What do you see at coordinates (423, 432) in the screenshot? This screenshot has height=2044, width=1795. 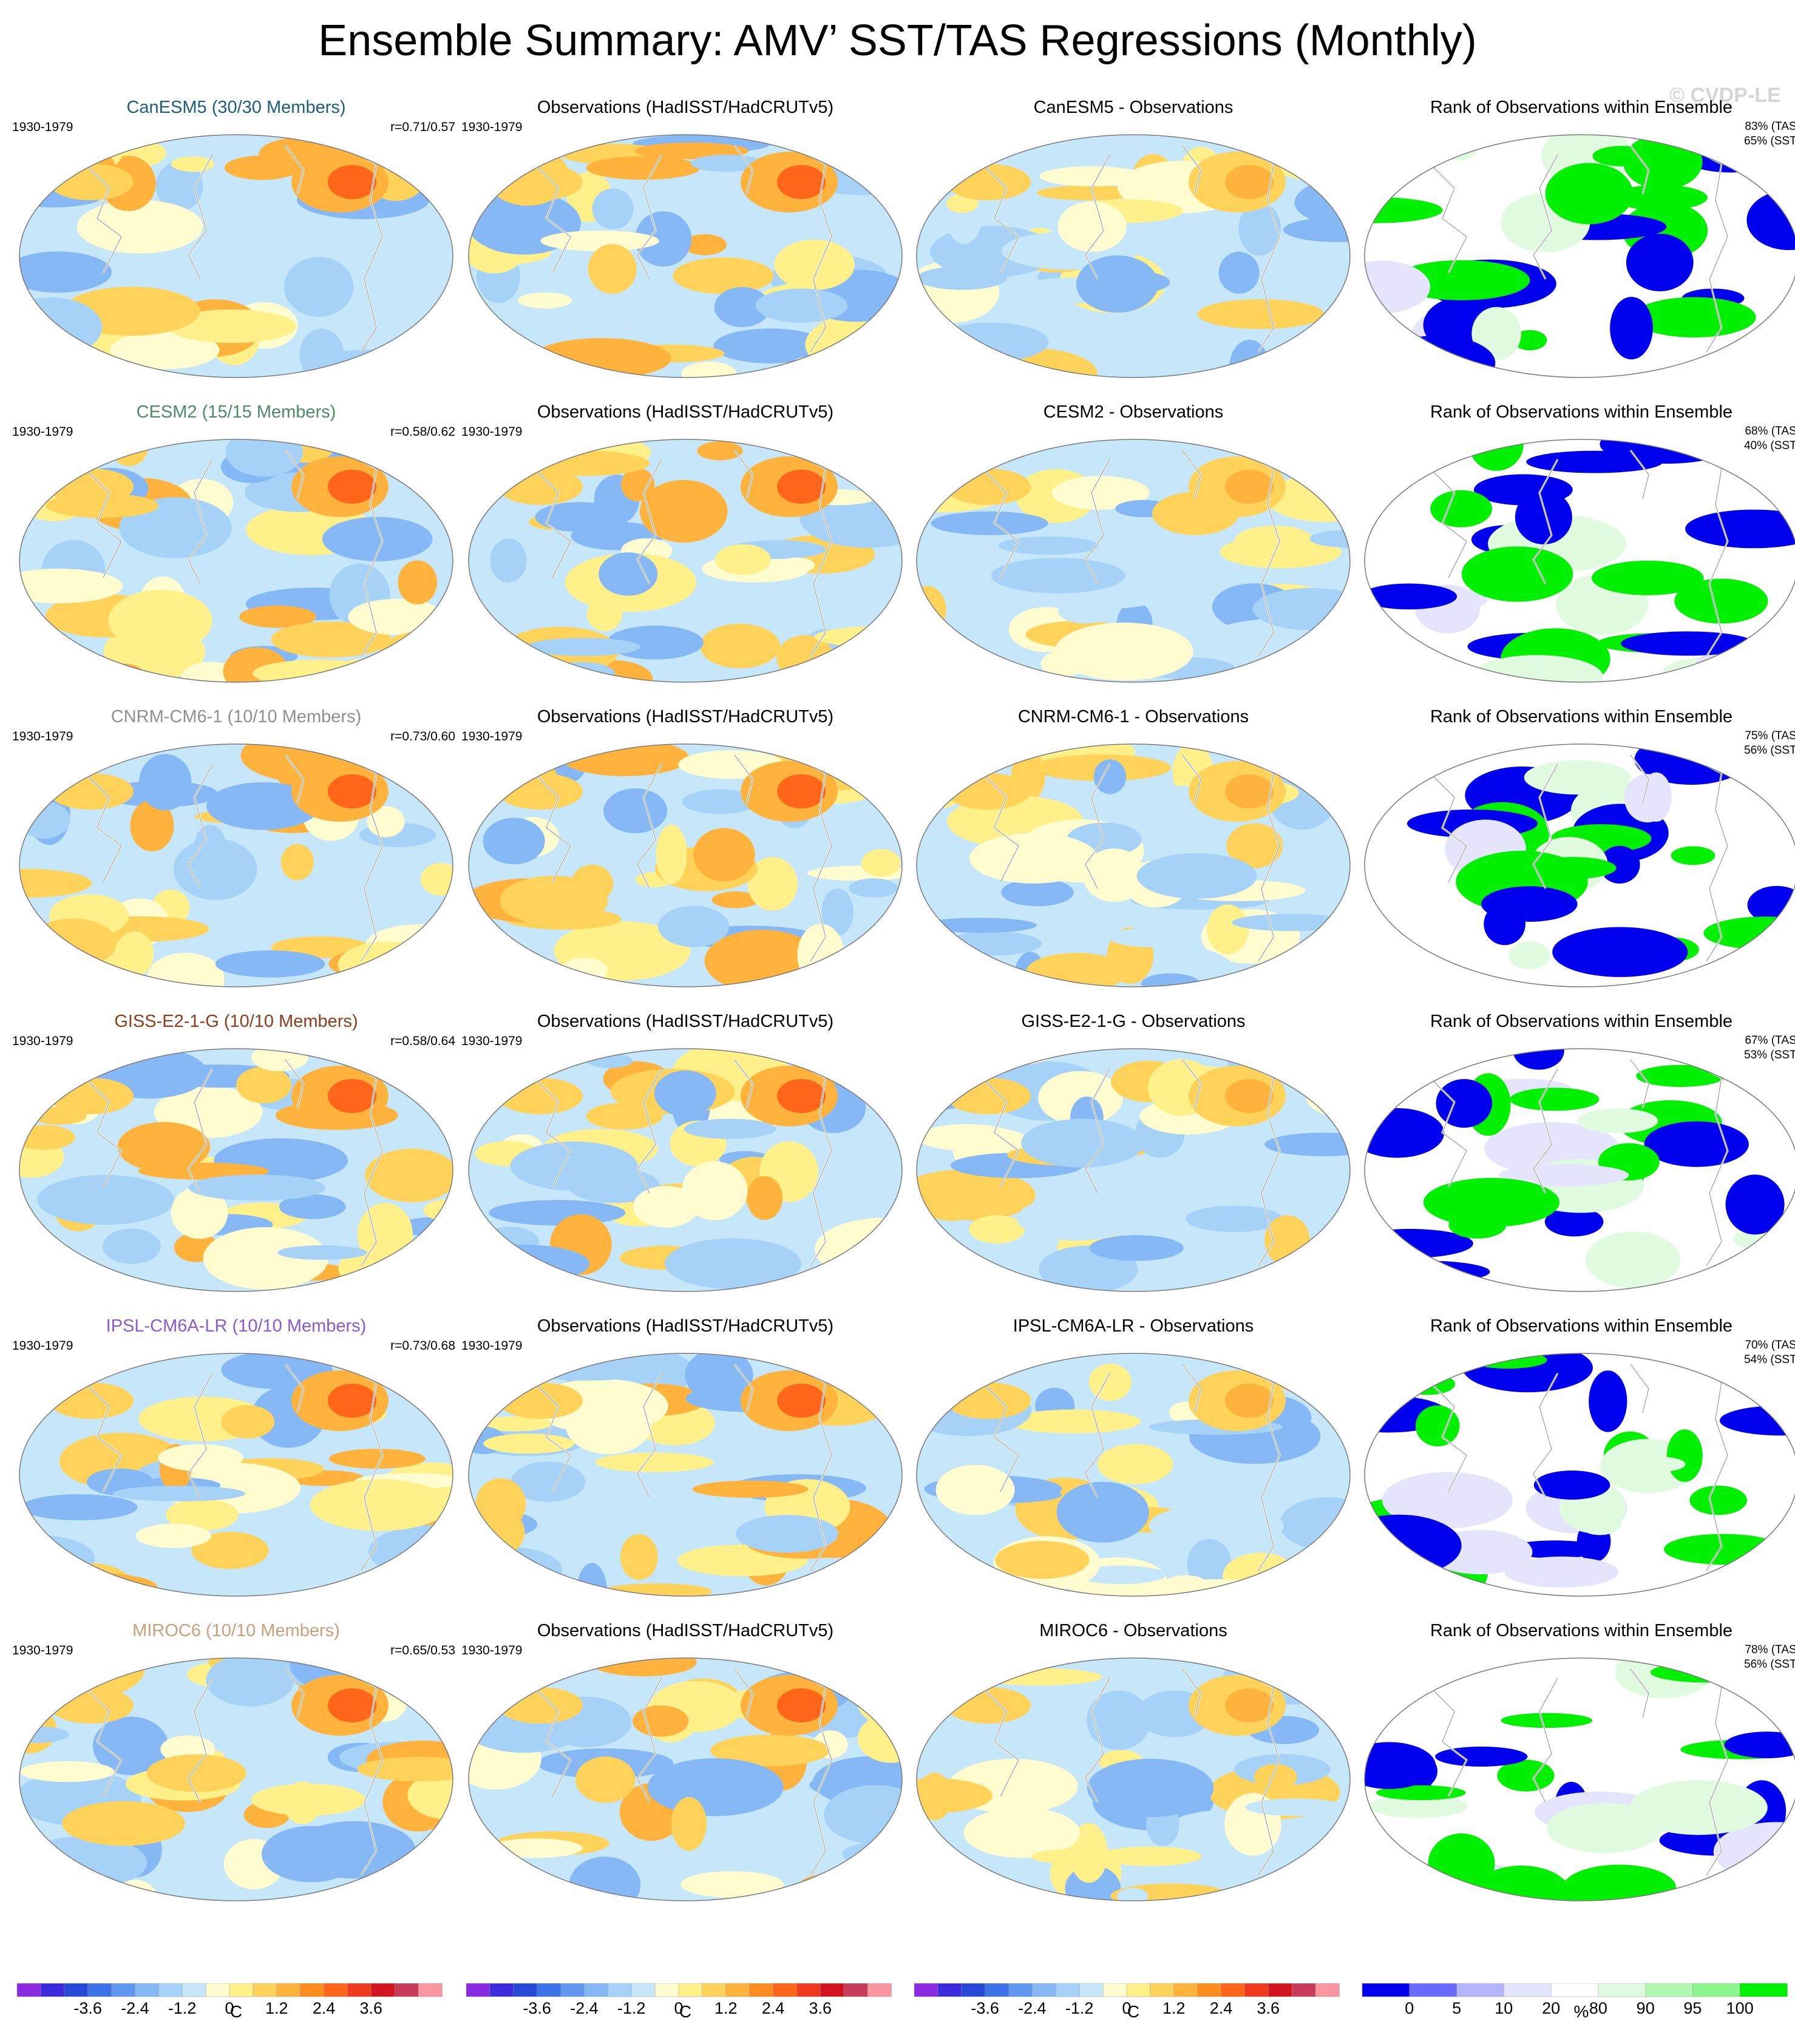 I see `correlation-label: r=0.58/0.62` at bounding box center [423, 432].